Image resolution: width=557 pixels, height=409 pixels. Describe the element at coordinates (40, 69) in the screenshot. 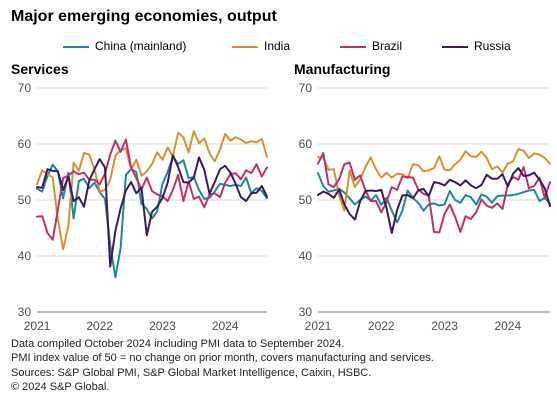

I see `panel-title-services: Services` at that location.